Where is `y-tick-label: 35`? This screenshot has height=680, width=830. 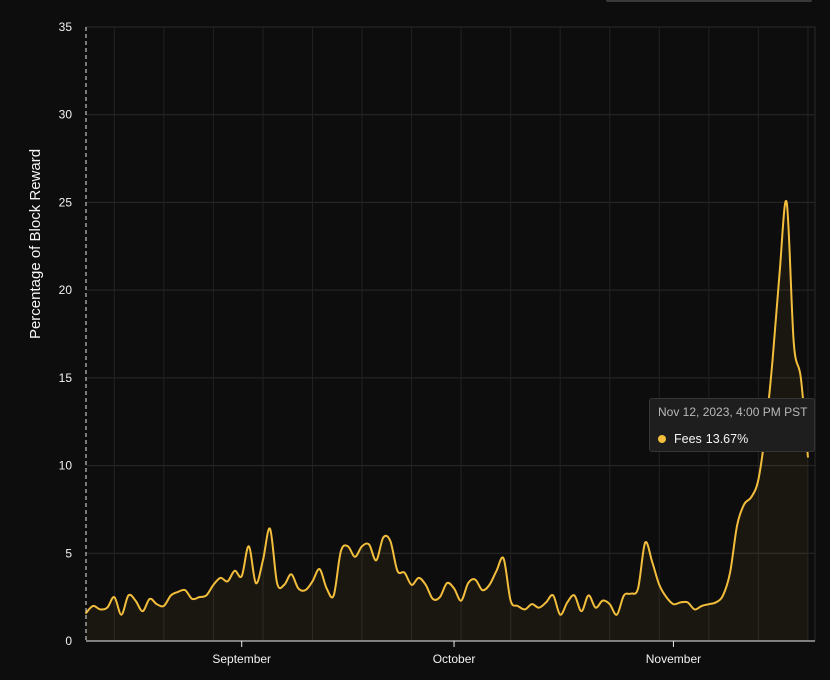 y-tick-label: 35 is located at coordinates (66, 27).